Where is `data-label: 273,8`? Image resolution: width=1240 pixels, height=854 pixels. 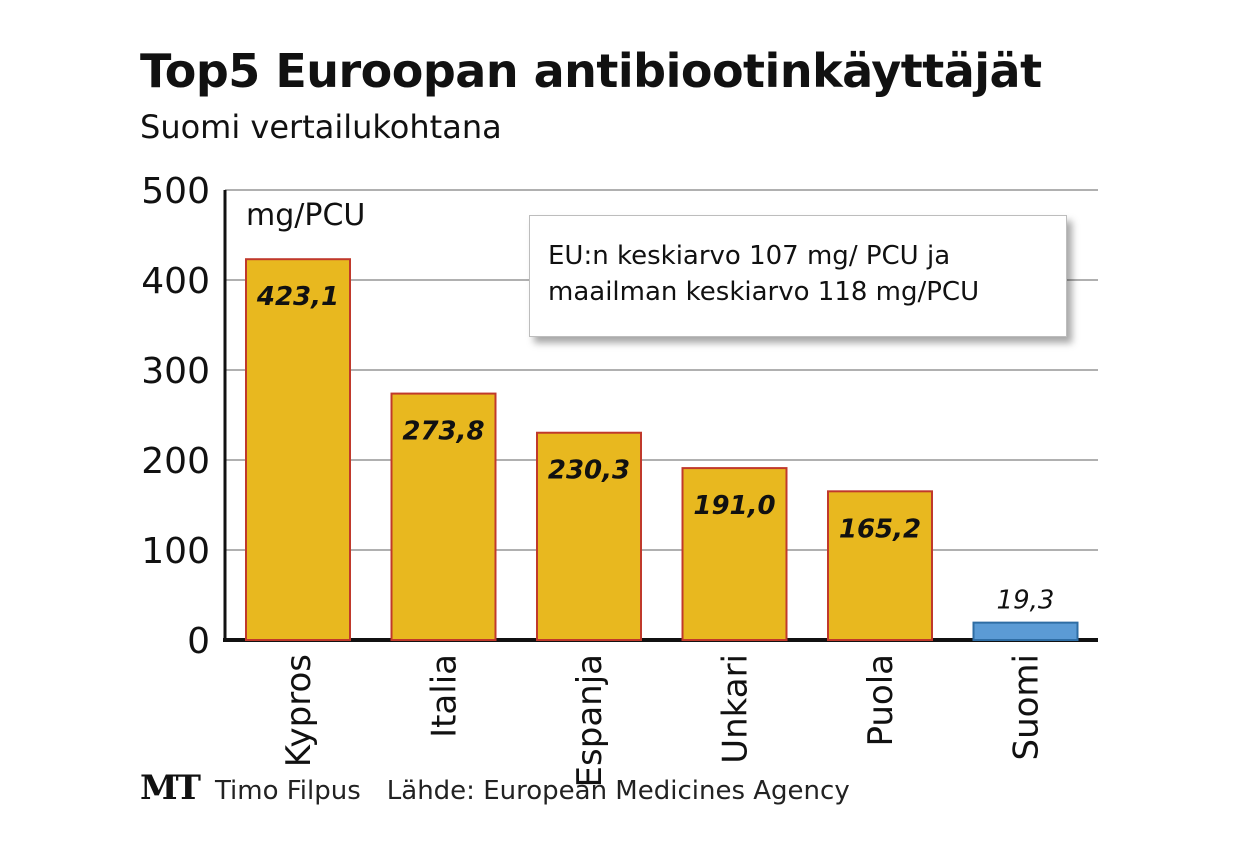 data-label: 273,8 is located at coordinates (443, 432).